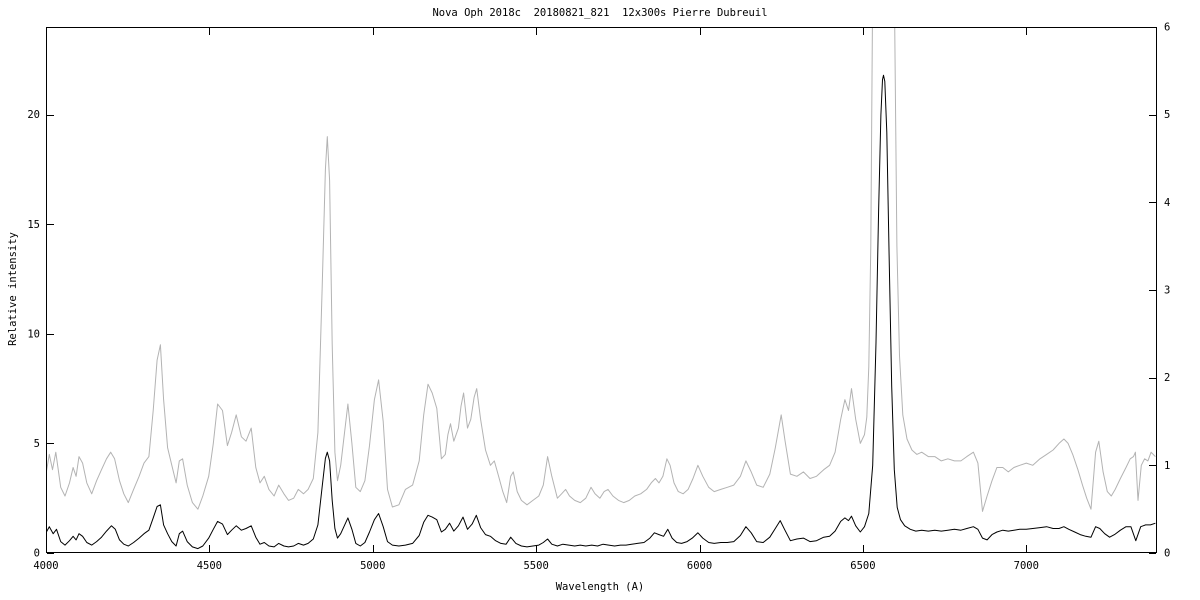 This screenshot has height=600, width=1200. Describe the element at coordinates (1167, 554) in the screenshot. I see `y-right-tick-label: 0` at that location.